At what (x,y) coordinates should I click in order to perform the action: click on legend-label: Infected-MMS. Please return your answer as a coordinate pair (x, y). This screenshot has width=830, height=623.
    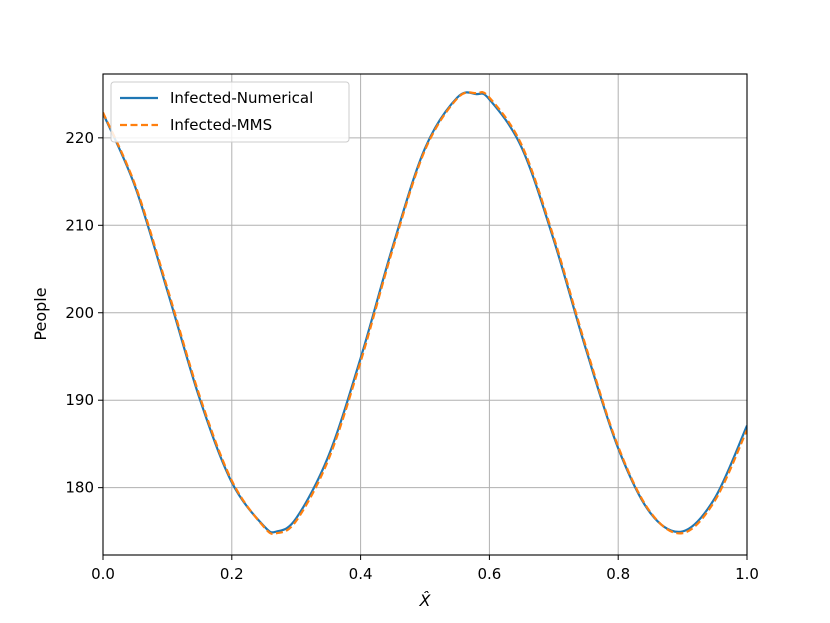
    Looking at the image, I should click on (221, 125).